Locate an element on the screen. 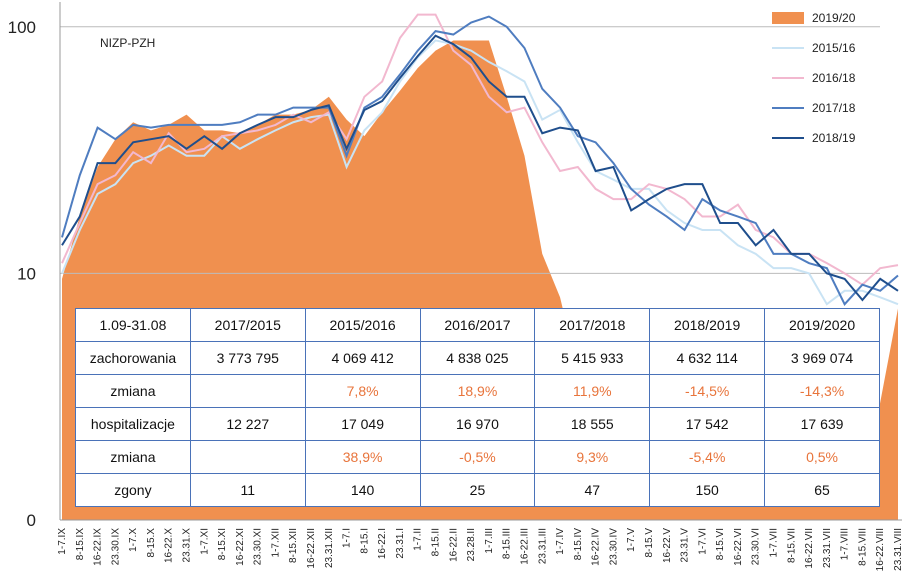 This screenshot has width=906, height=585. legend-item: 2015/16 is located at coordinates (814, 48).